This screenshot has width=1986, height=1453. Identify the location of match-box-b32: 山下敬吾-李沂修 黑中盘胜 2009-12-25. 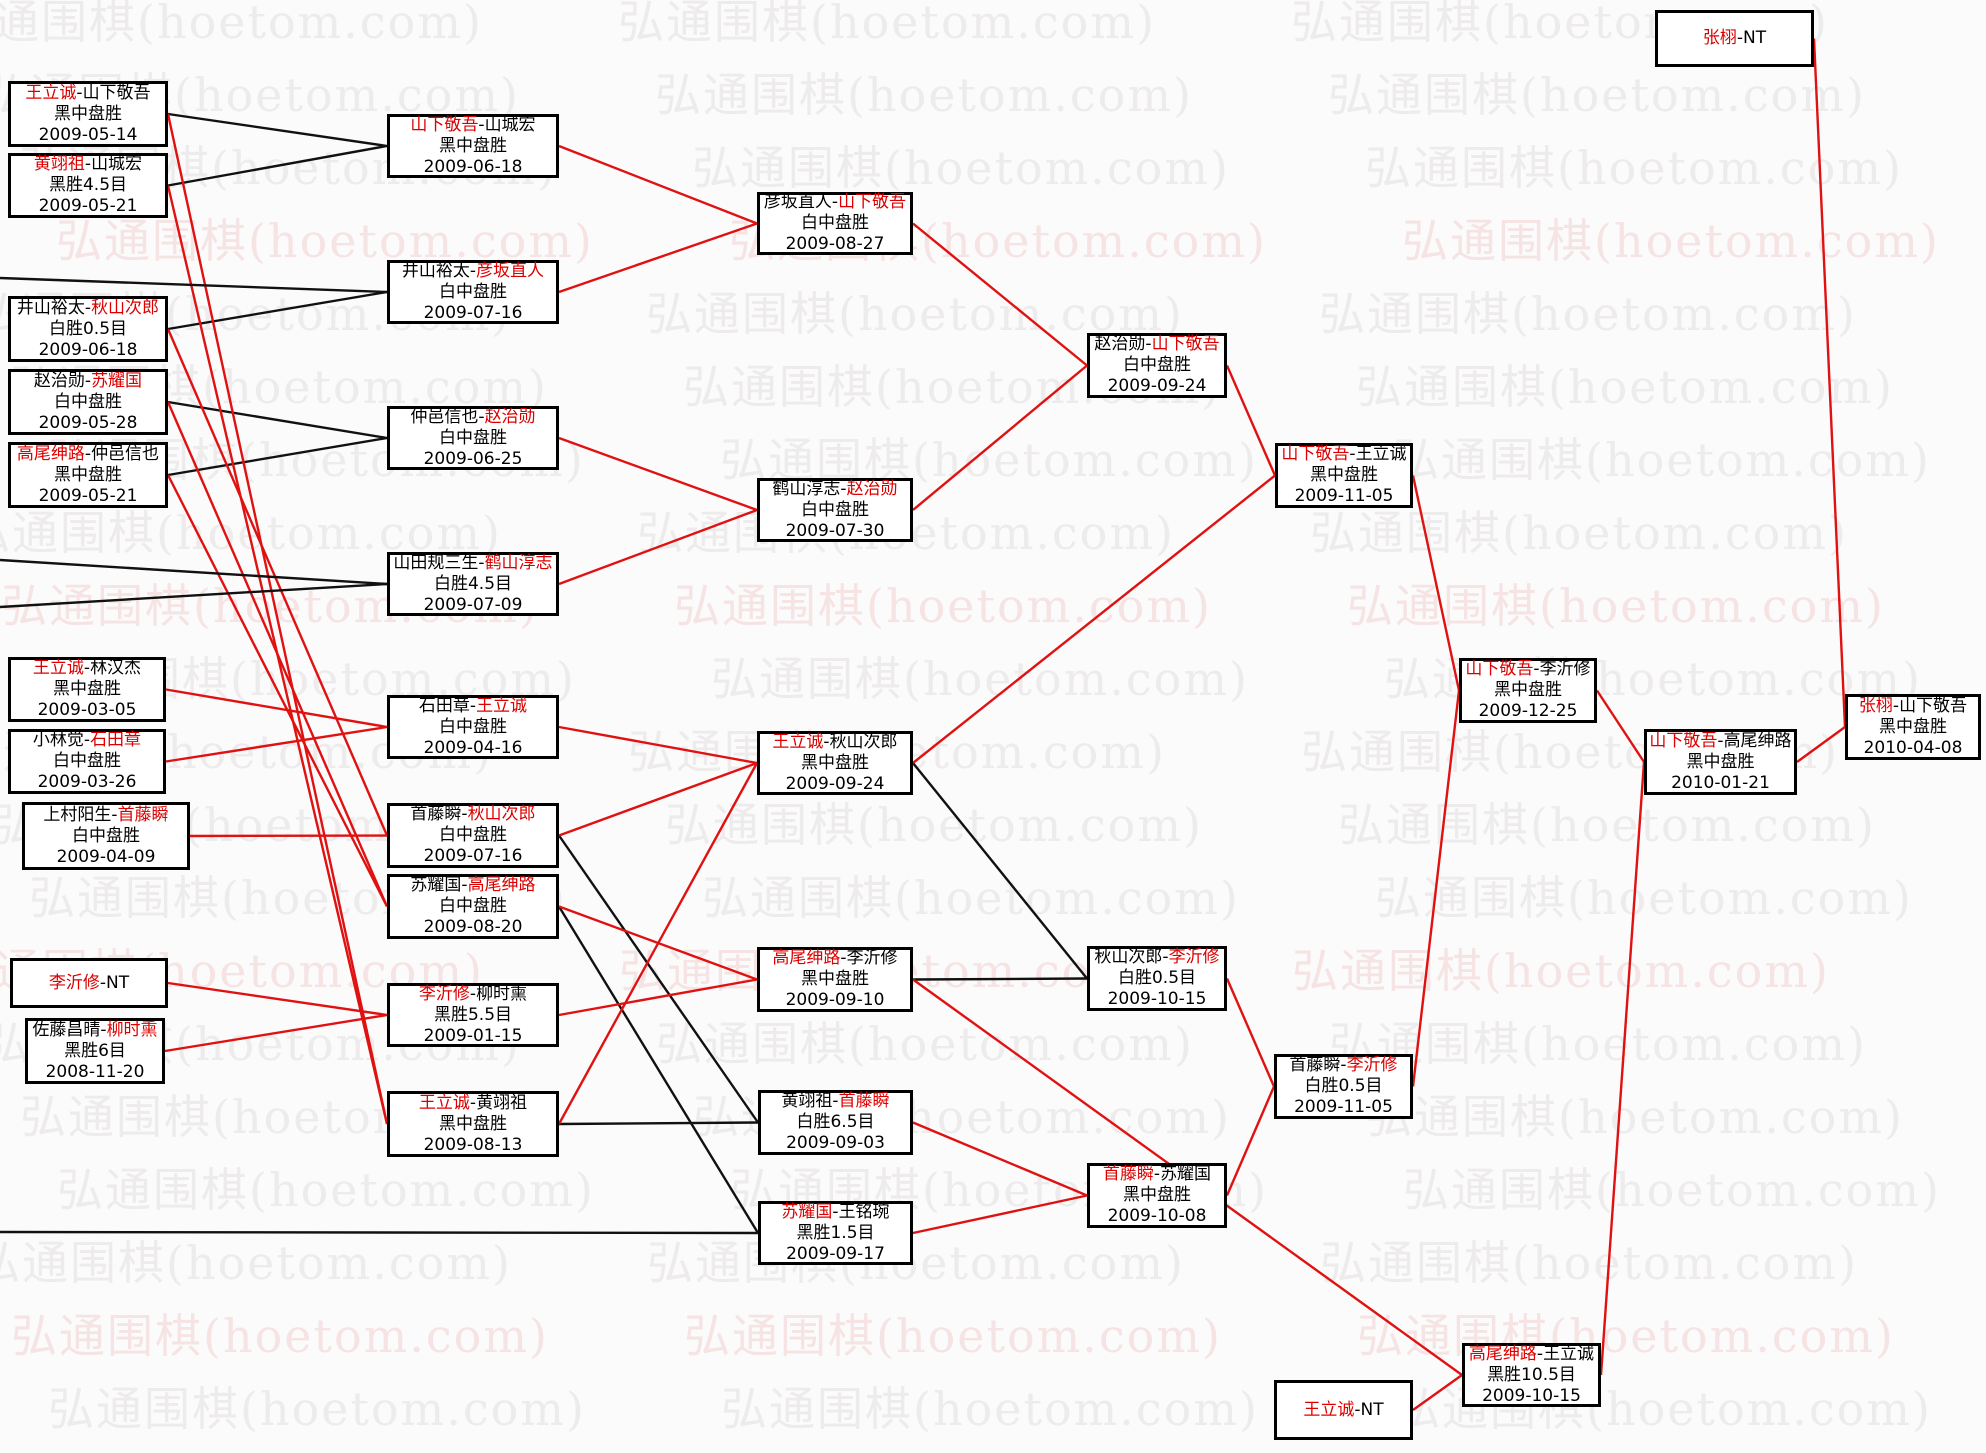
(1528, 690).